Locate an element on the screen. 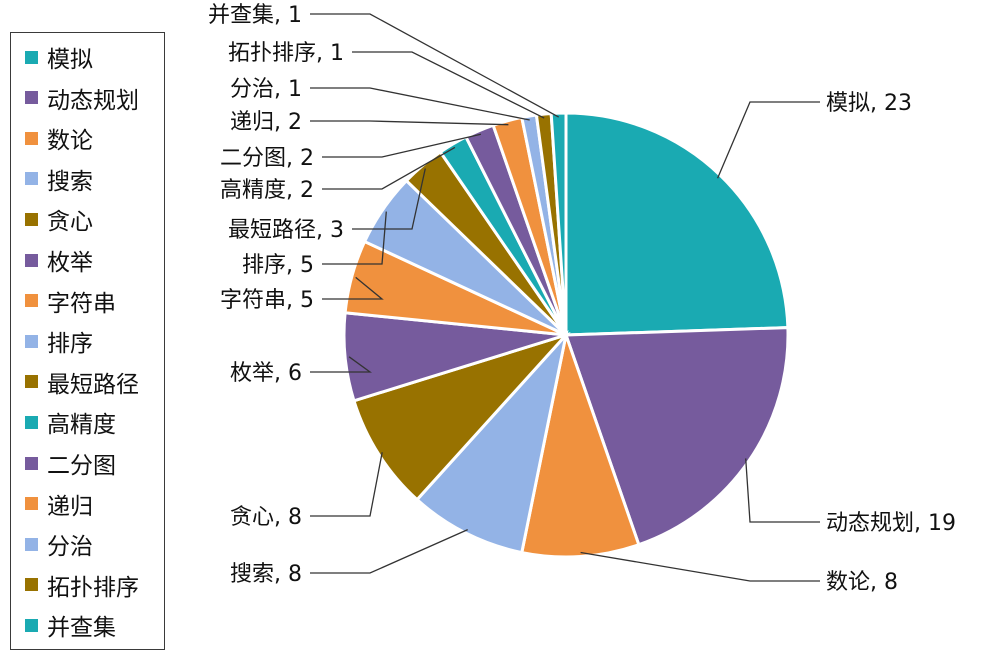 This screenshot has width=1000, height=659. slice-label-5: 贪心, 8 is located at coordinates (266, 517).